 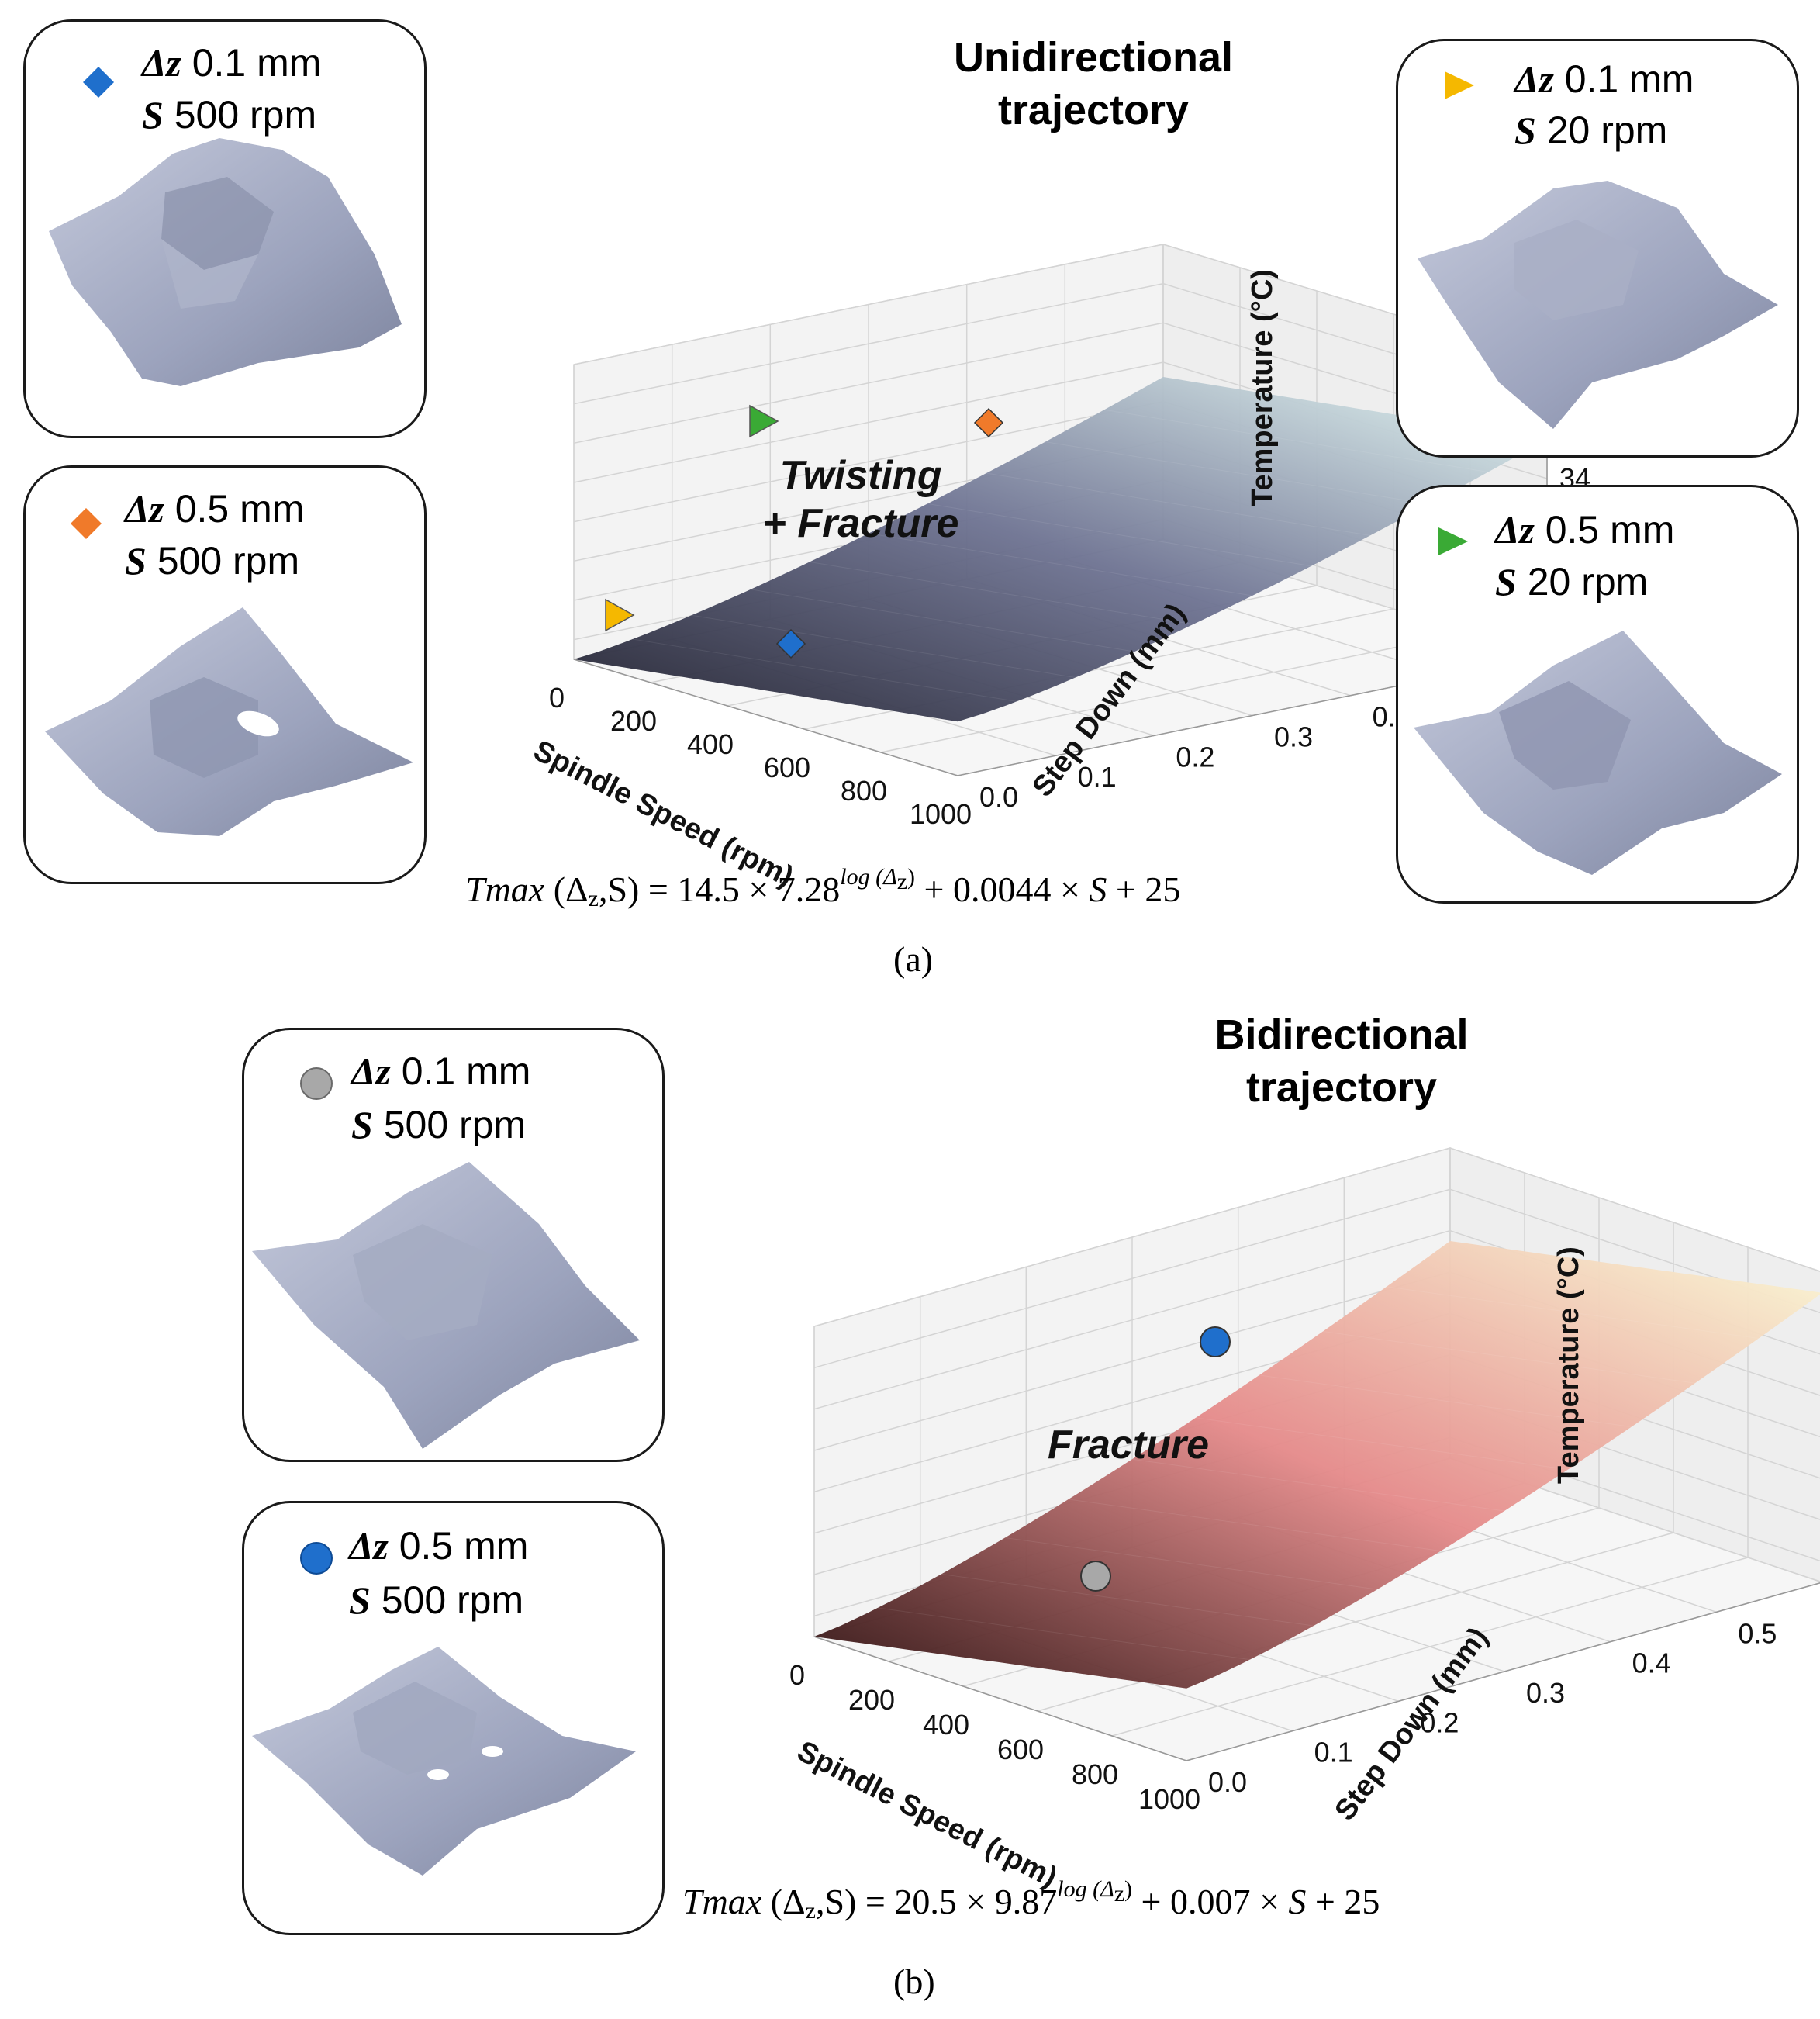 What do you see at coordinates (1095, 1577) in the screenshot?
I see `data-point-circle` at bounding box center [1095, 1577].